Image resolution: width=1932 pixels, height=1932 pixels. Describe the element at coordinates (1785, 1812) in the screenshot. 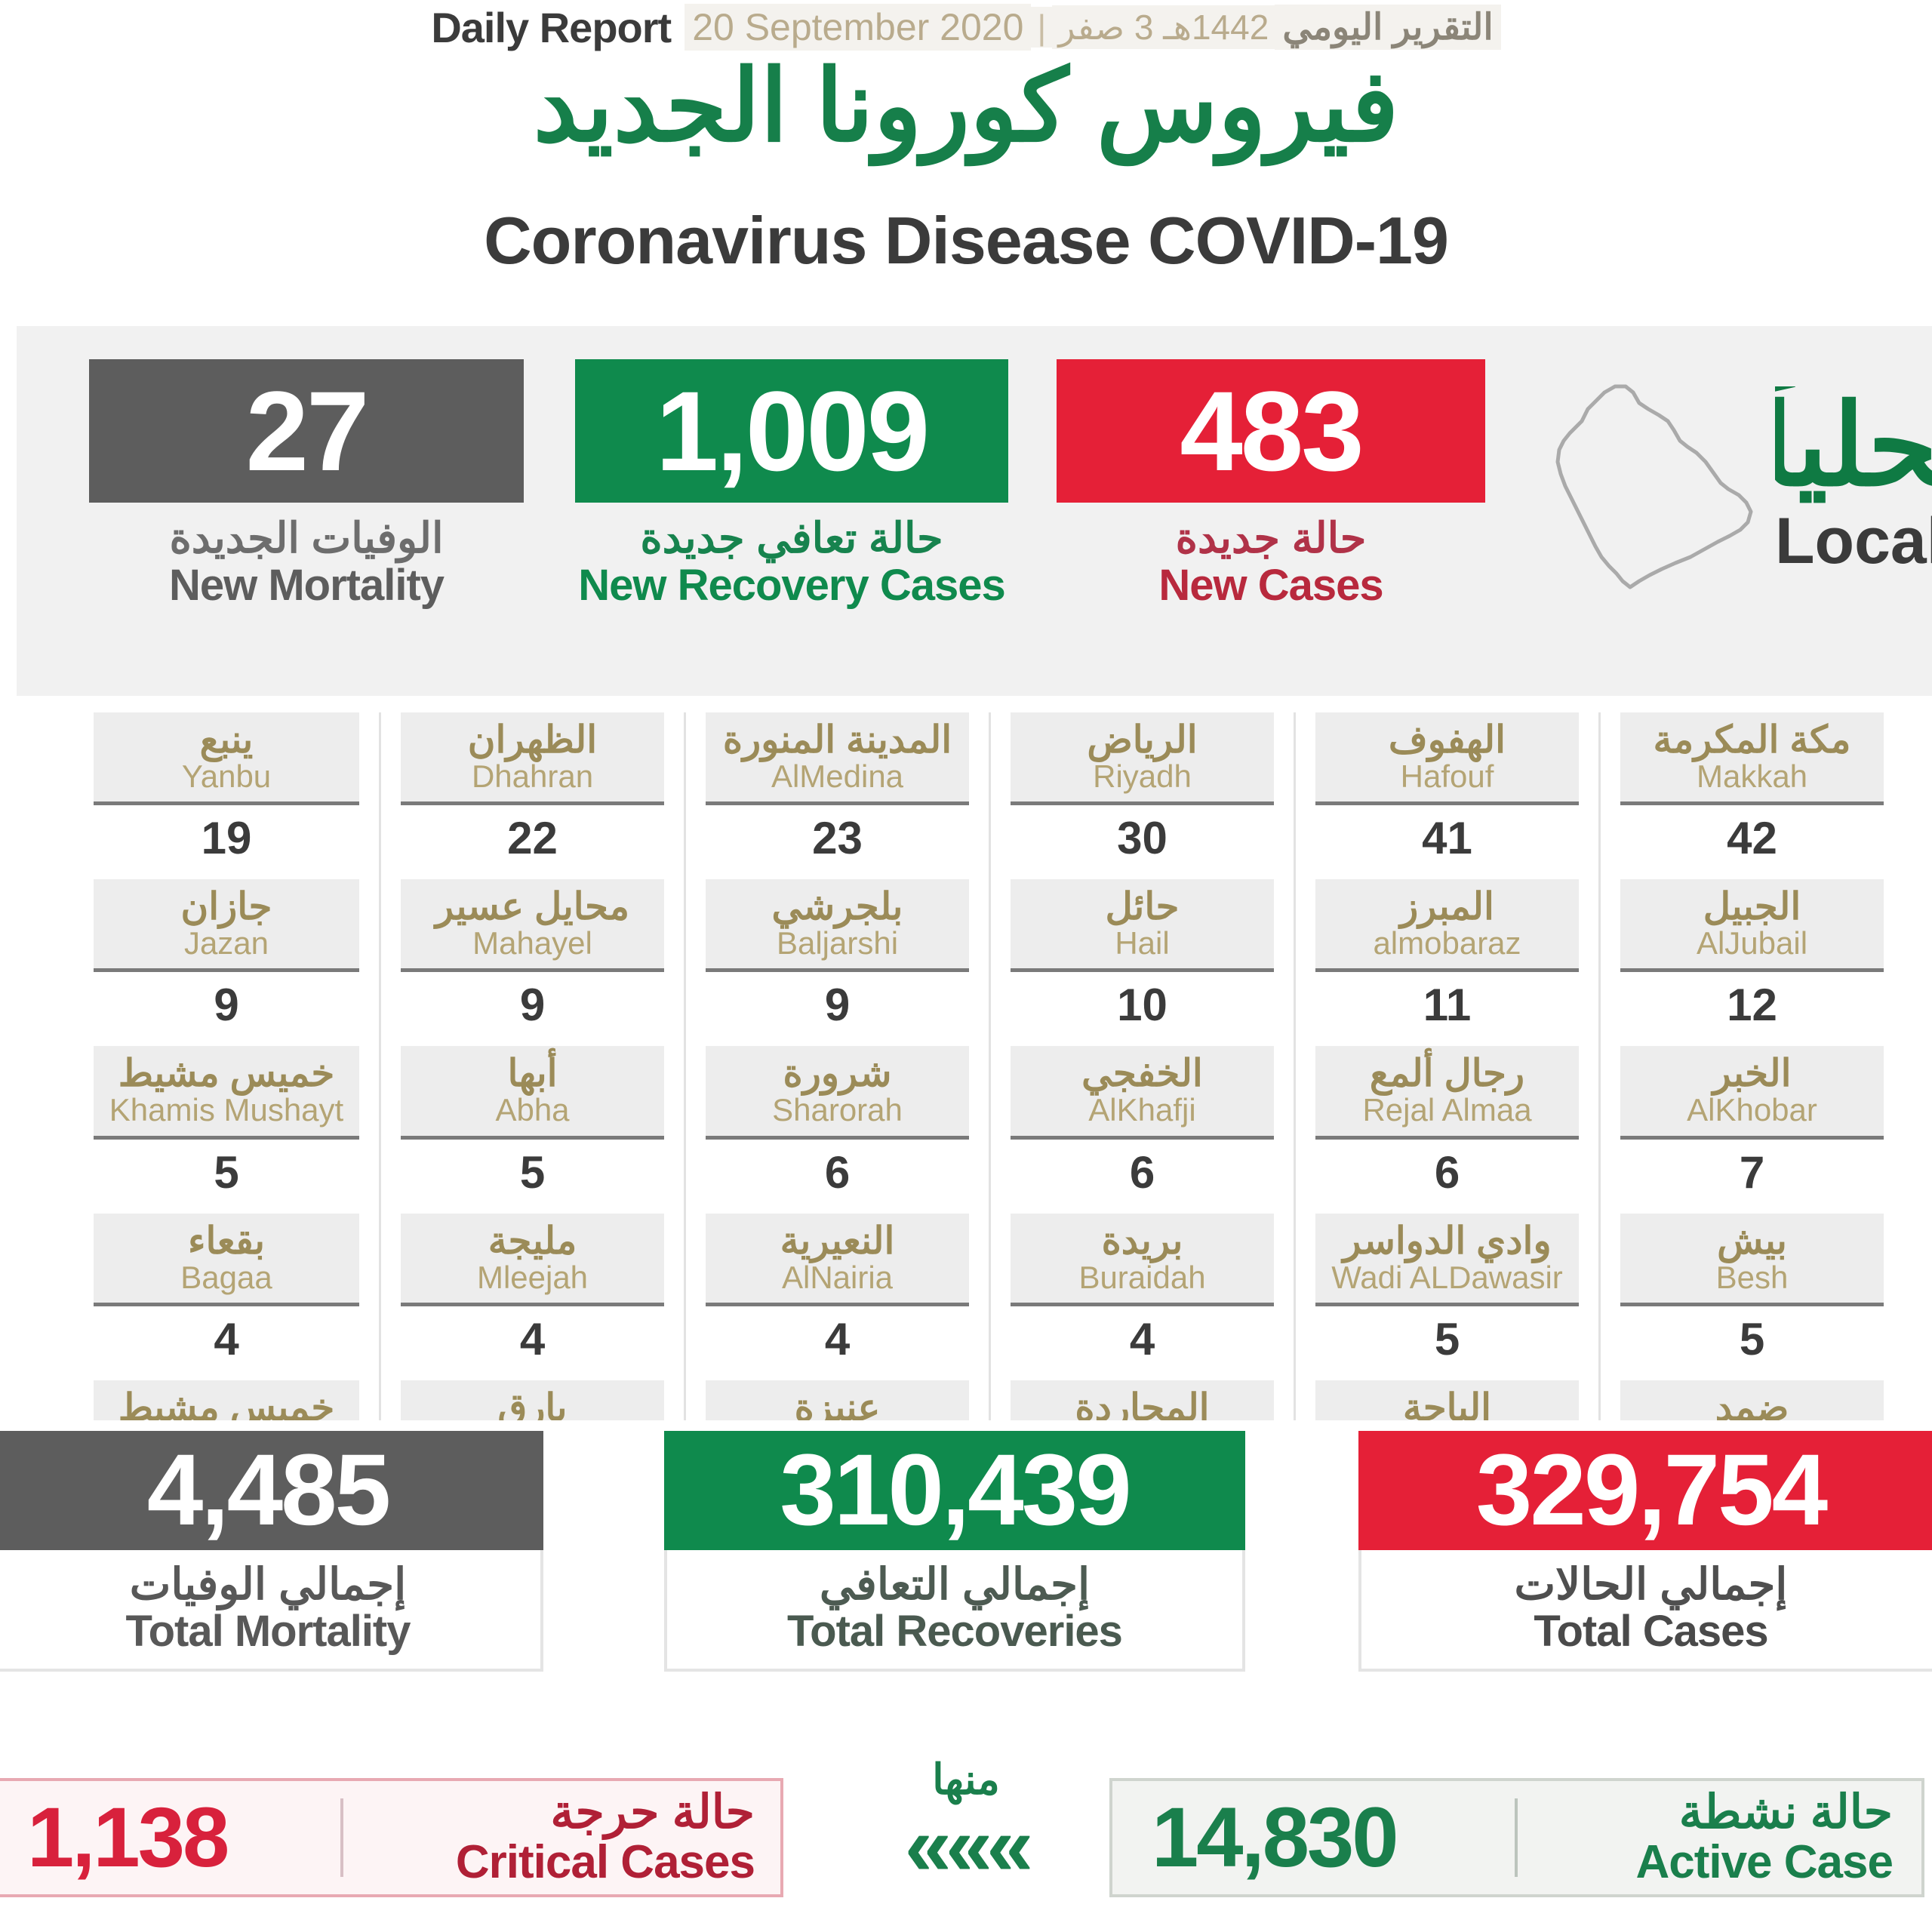

I see `active-cases-label-ar: حالة نشطة` at that location.